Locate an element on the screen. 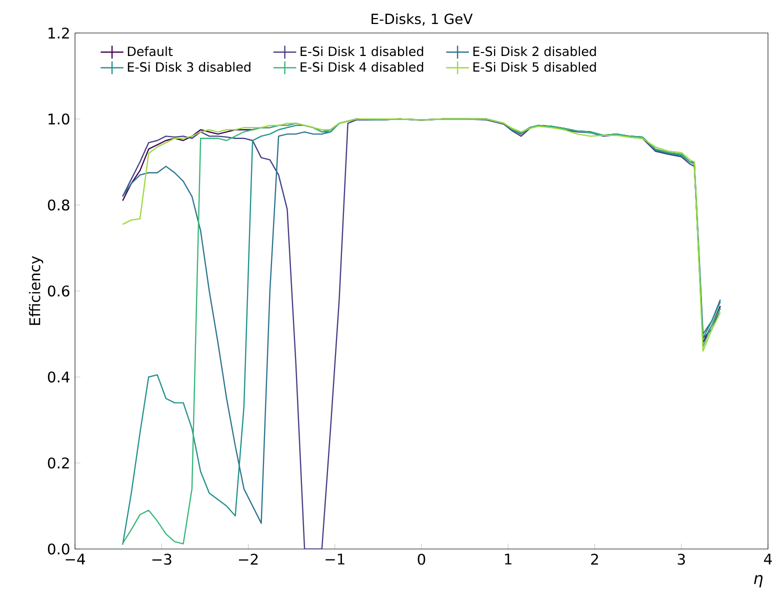 Image resolution: width=777 pixels, height=601 pixels. legend-label: E-Si Disk 1 disabled is located at coordinates (362, 51).